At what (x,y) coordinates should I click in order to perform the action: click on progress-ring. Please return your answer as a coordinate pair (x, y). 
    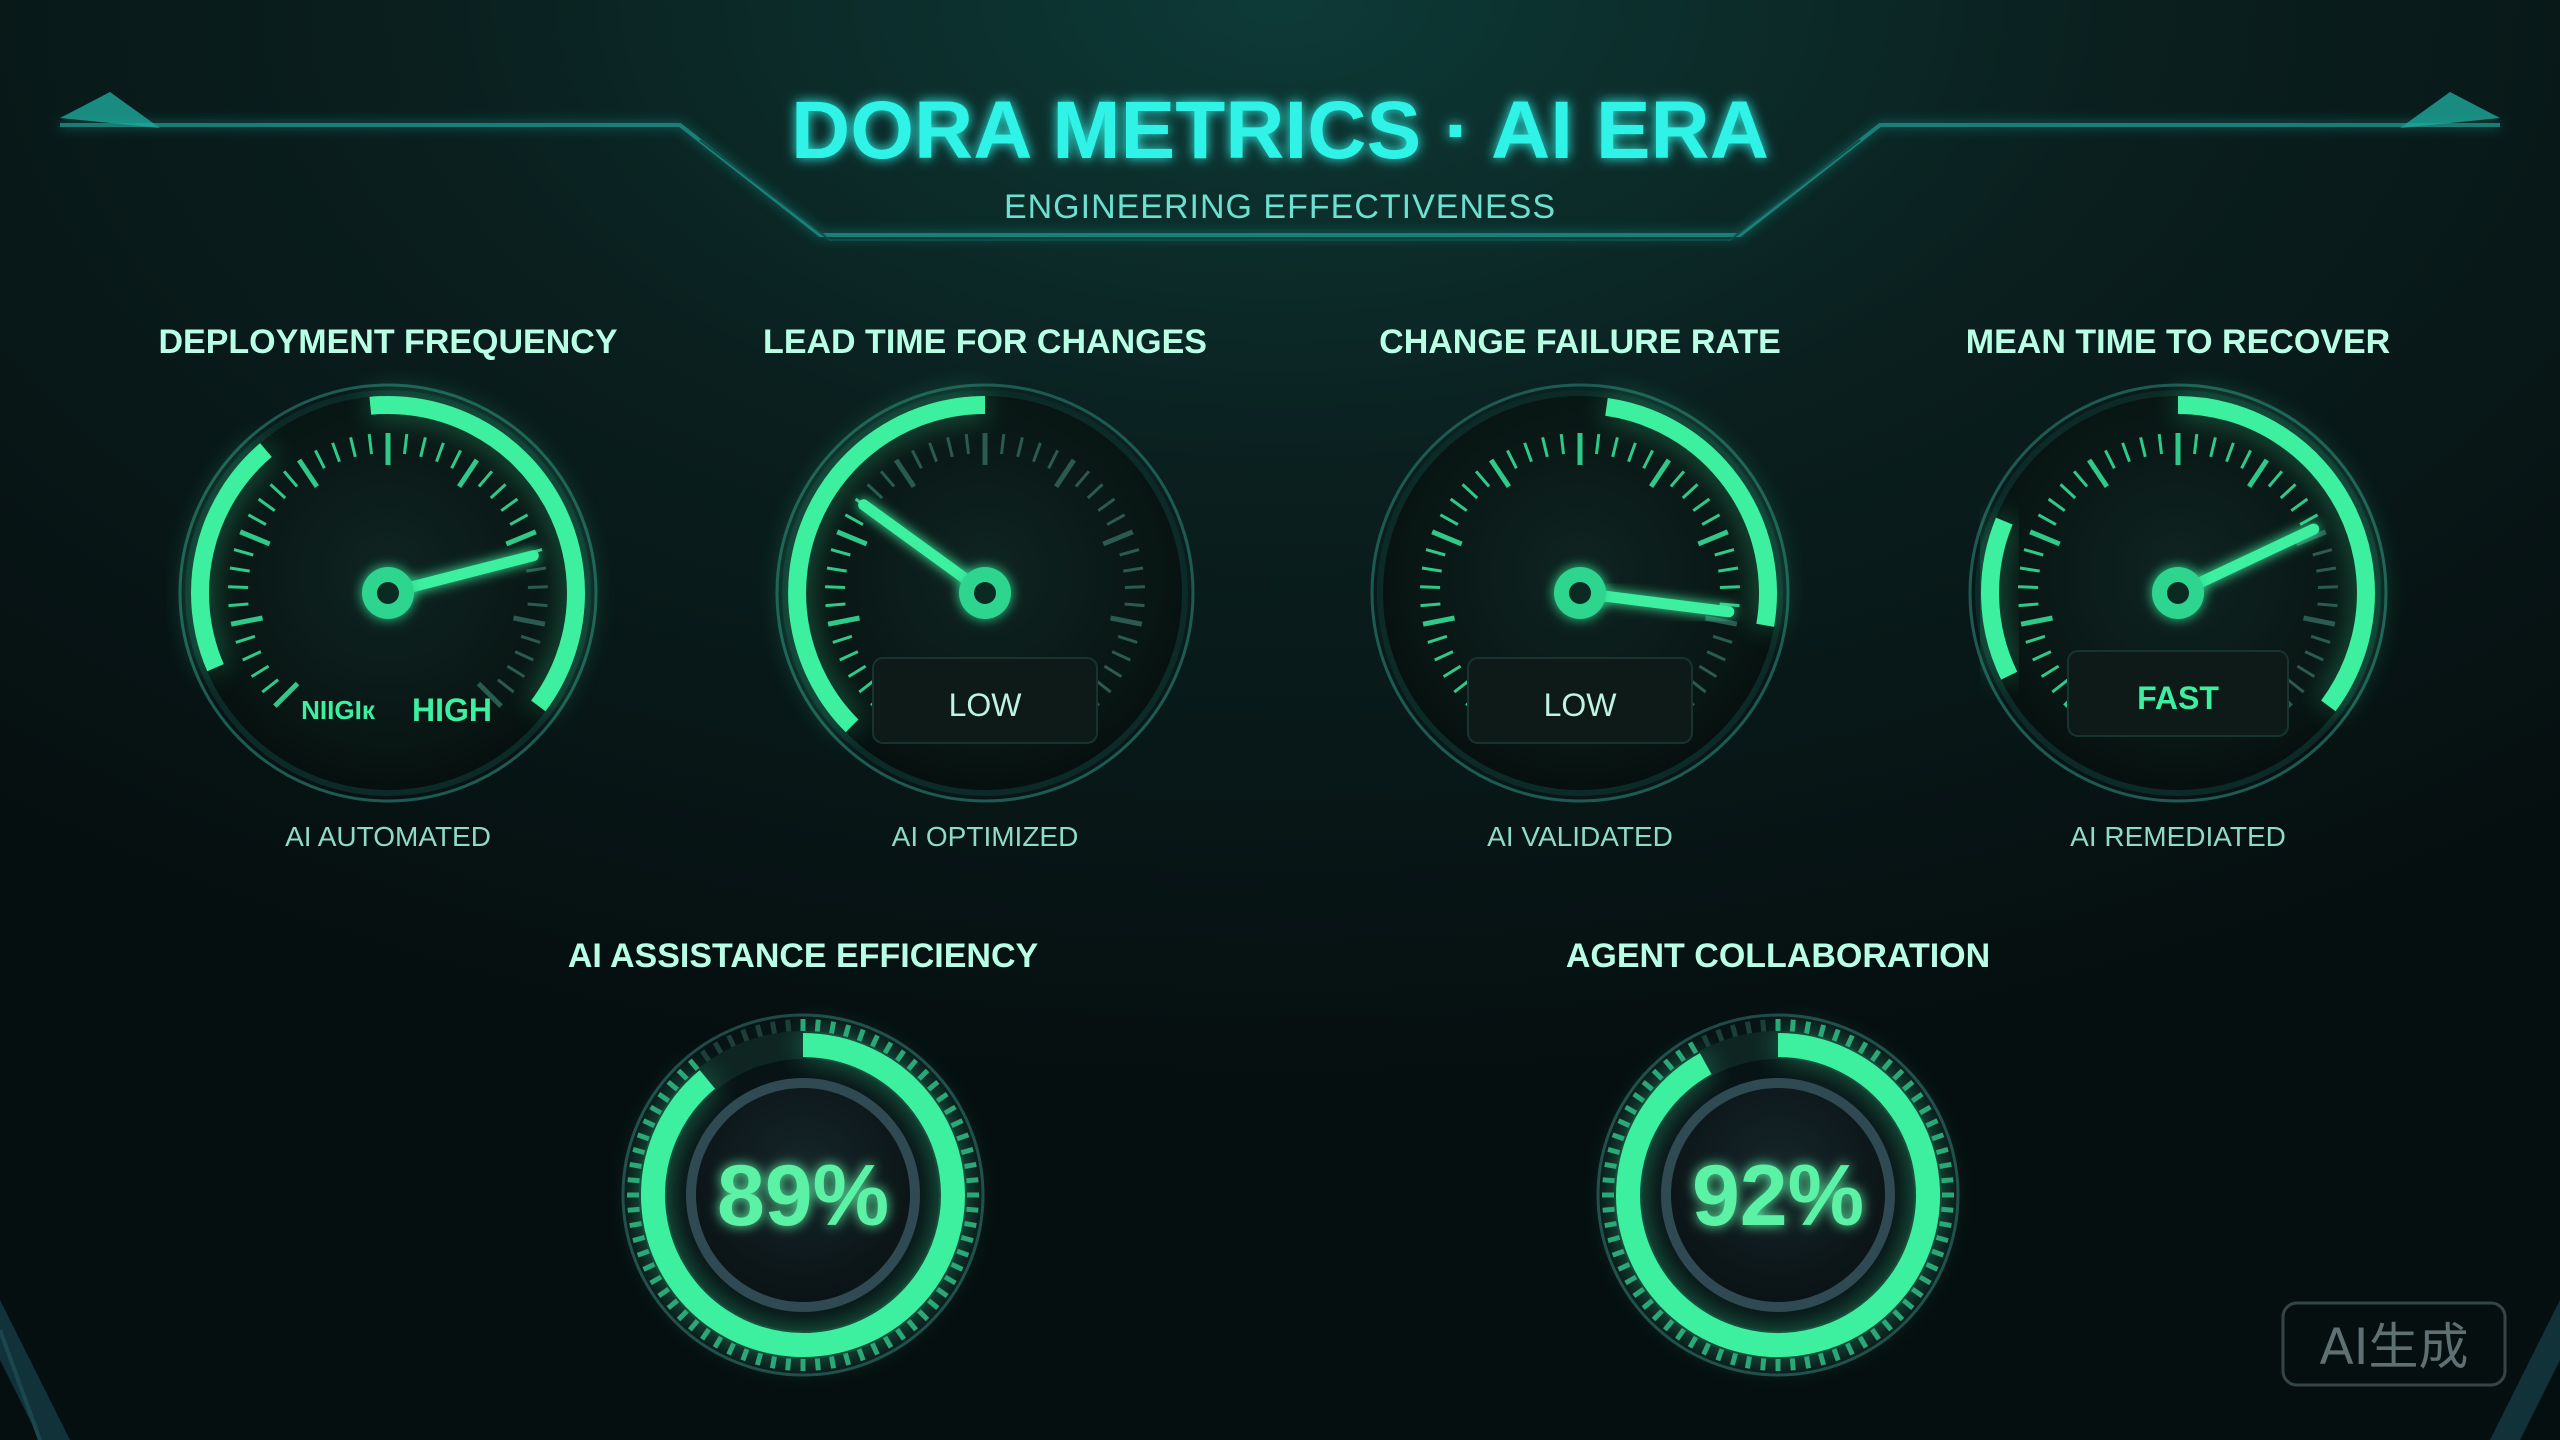
    Looking at the image, I should click on (1778, 1195).